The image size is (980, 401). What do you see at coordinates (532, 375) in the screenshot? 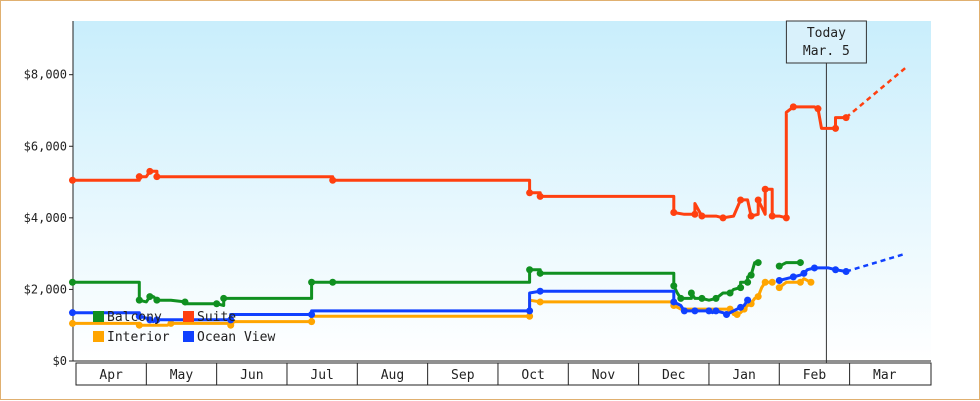
I see `month-label: Oct` at bounding box center [532, 375].